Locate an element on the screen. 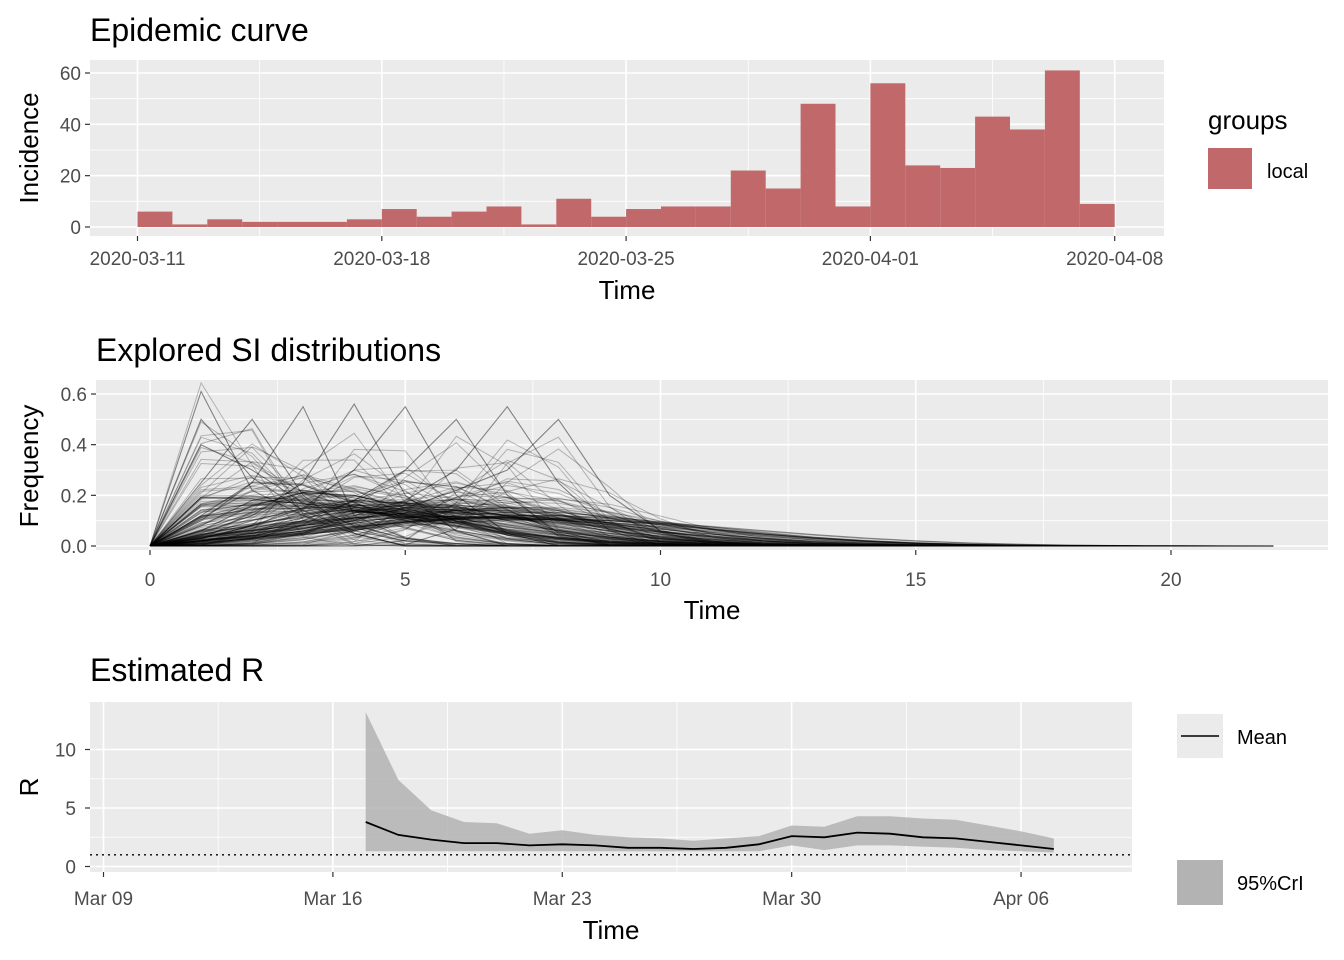 This screenshot has width=1344, height=960. r-x-axis: Mar 09 Mar 16 Mar 23 Mar 30 Apr 06 is located at coordinates (561, 891).